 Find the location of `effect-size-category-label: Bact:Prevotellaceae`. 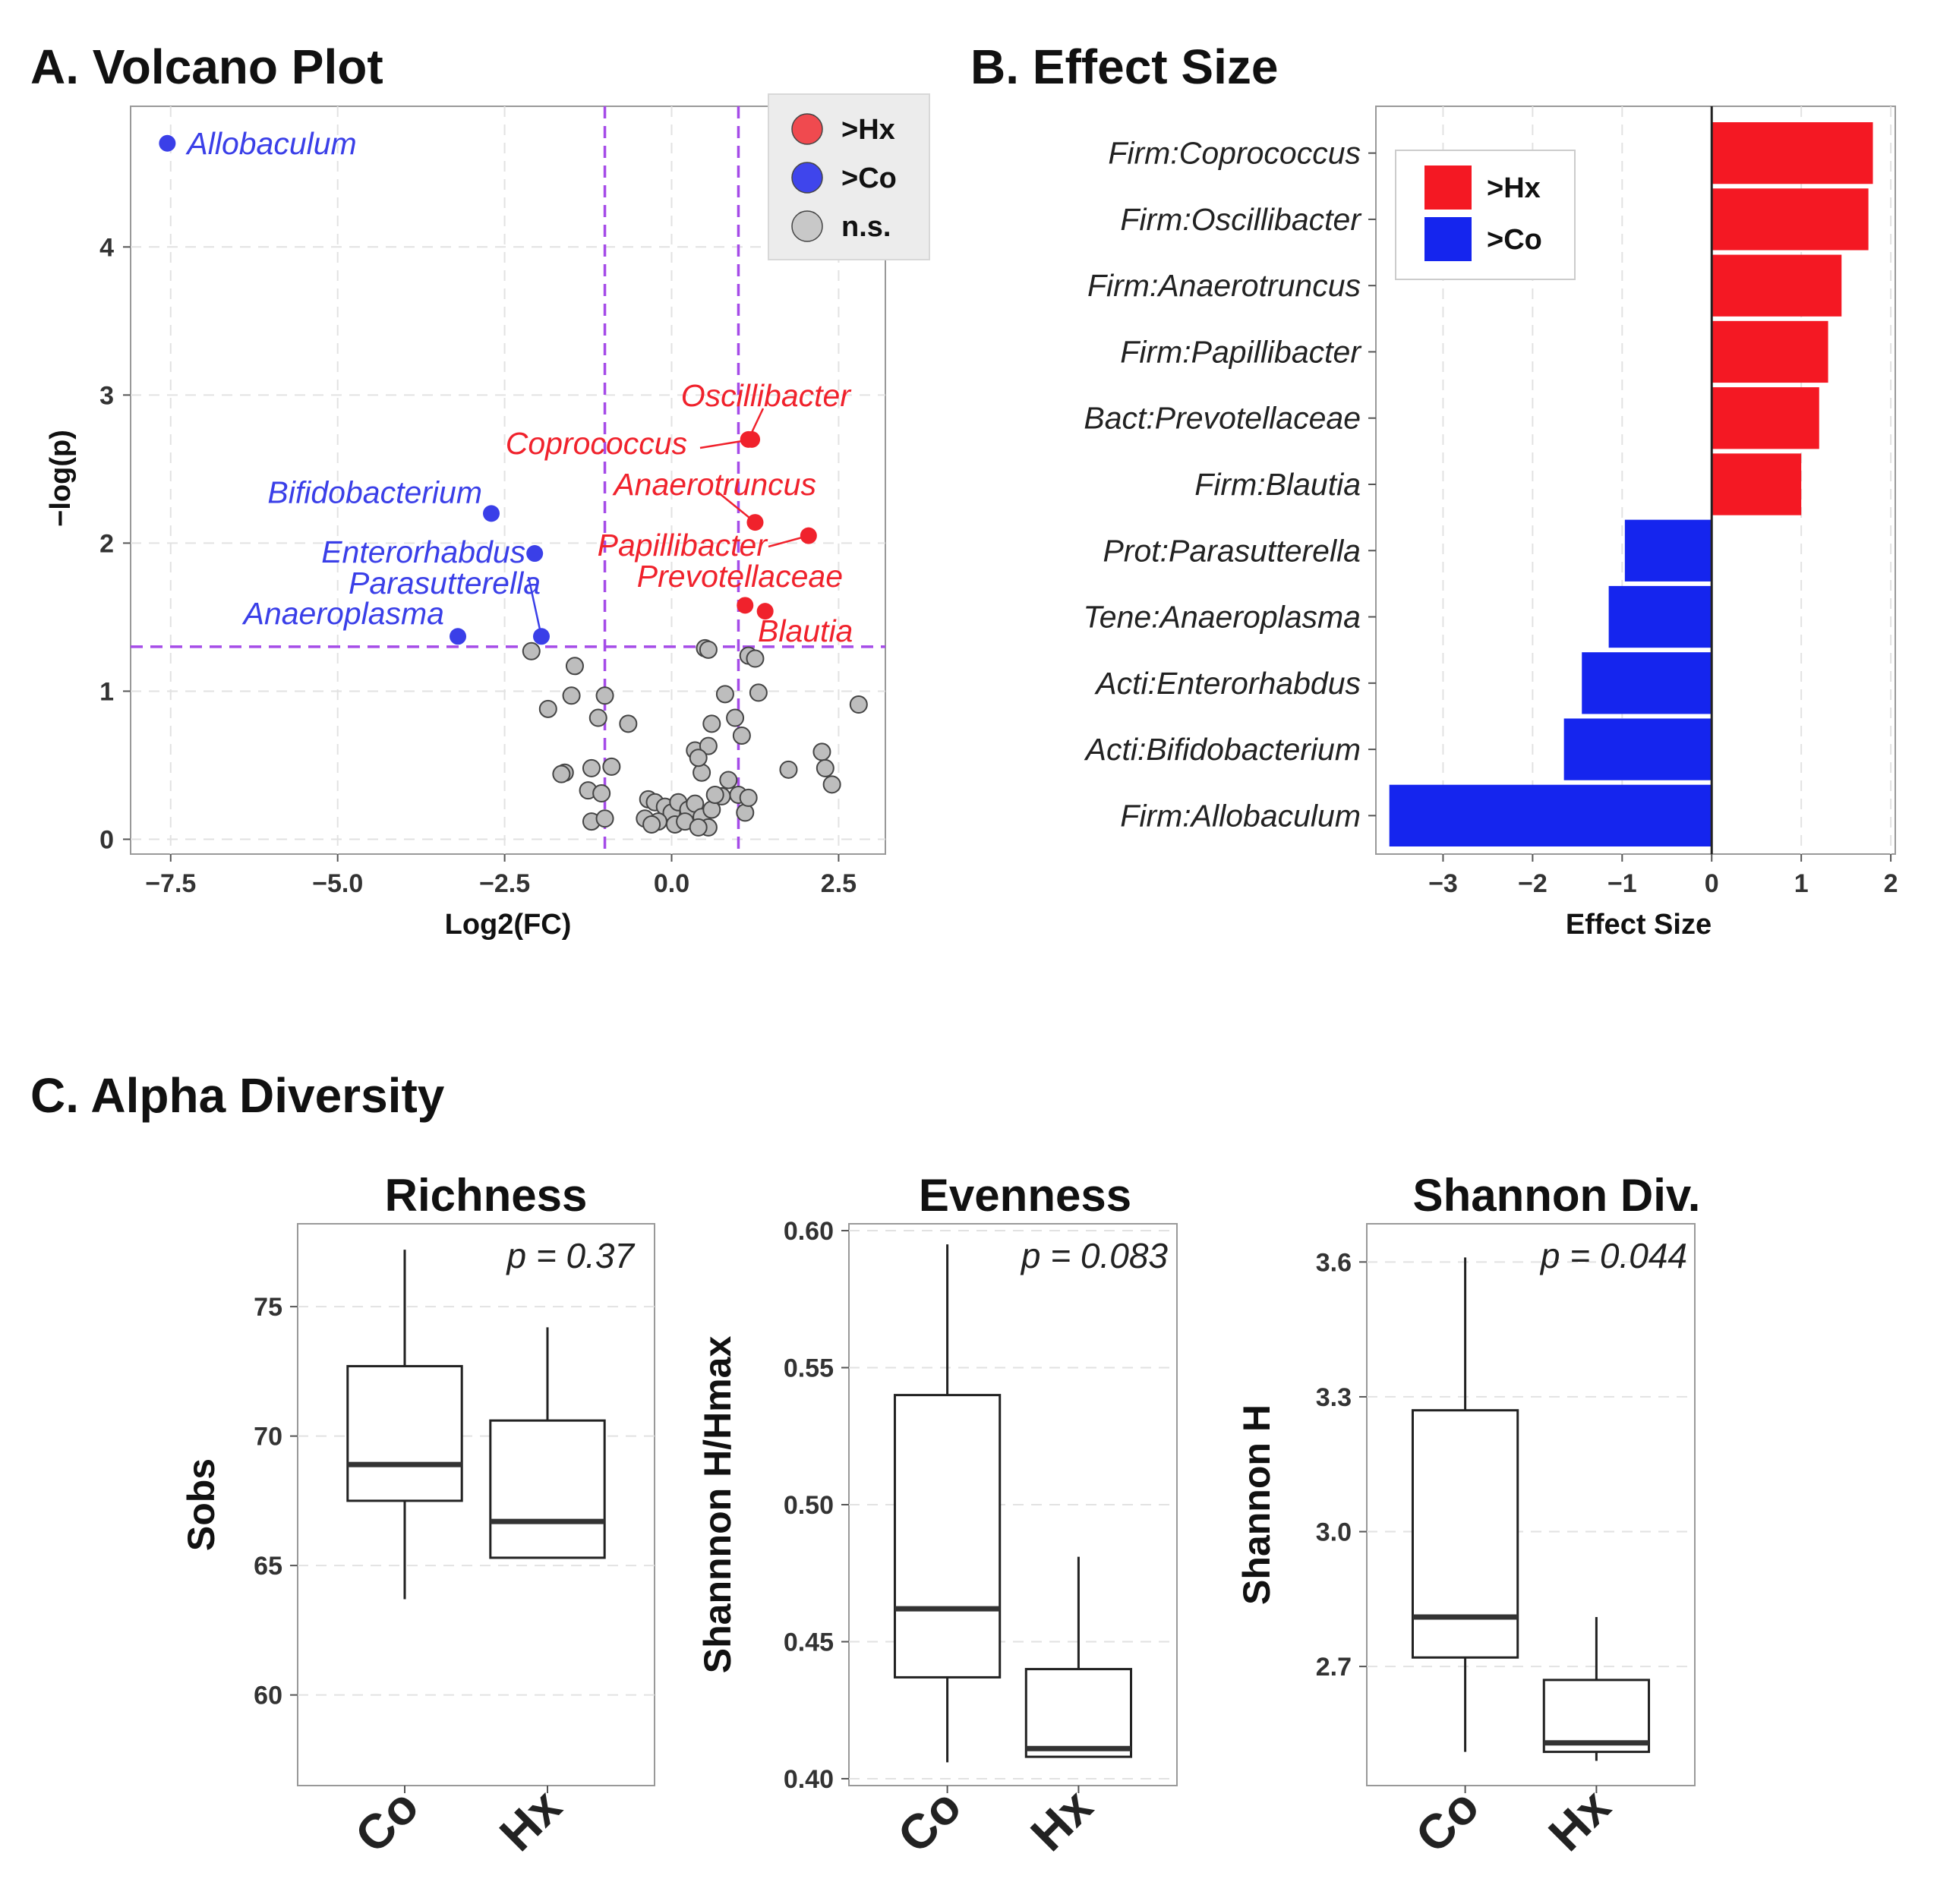

effect-size-category-label: Bact:Prevotellaceae is located at coordinates (1222, 418).